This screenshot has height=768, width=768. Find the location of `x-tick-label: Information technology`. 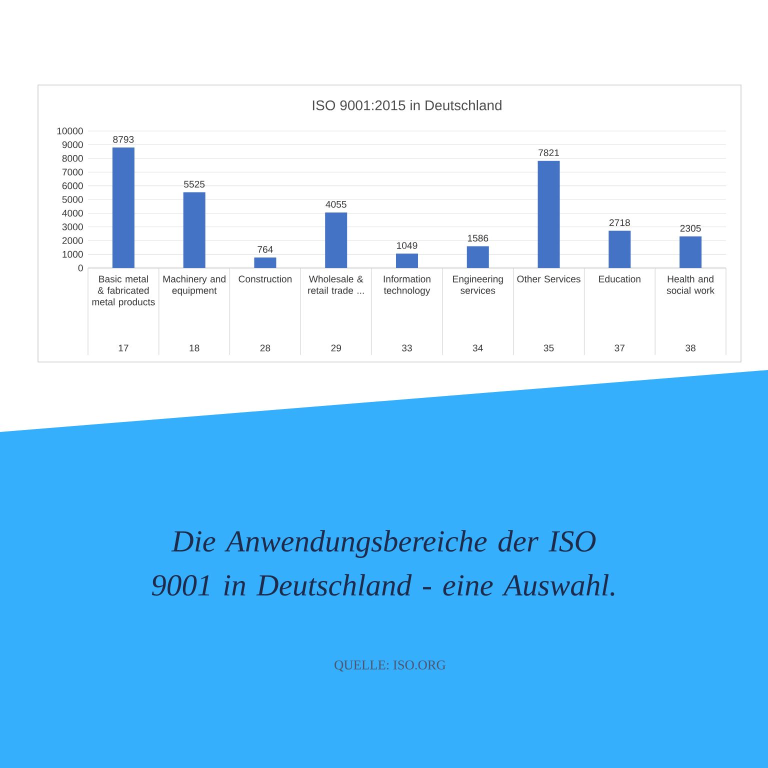

x-tick-label: Information technology is located at coordinates (407, 285).